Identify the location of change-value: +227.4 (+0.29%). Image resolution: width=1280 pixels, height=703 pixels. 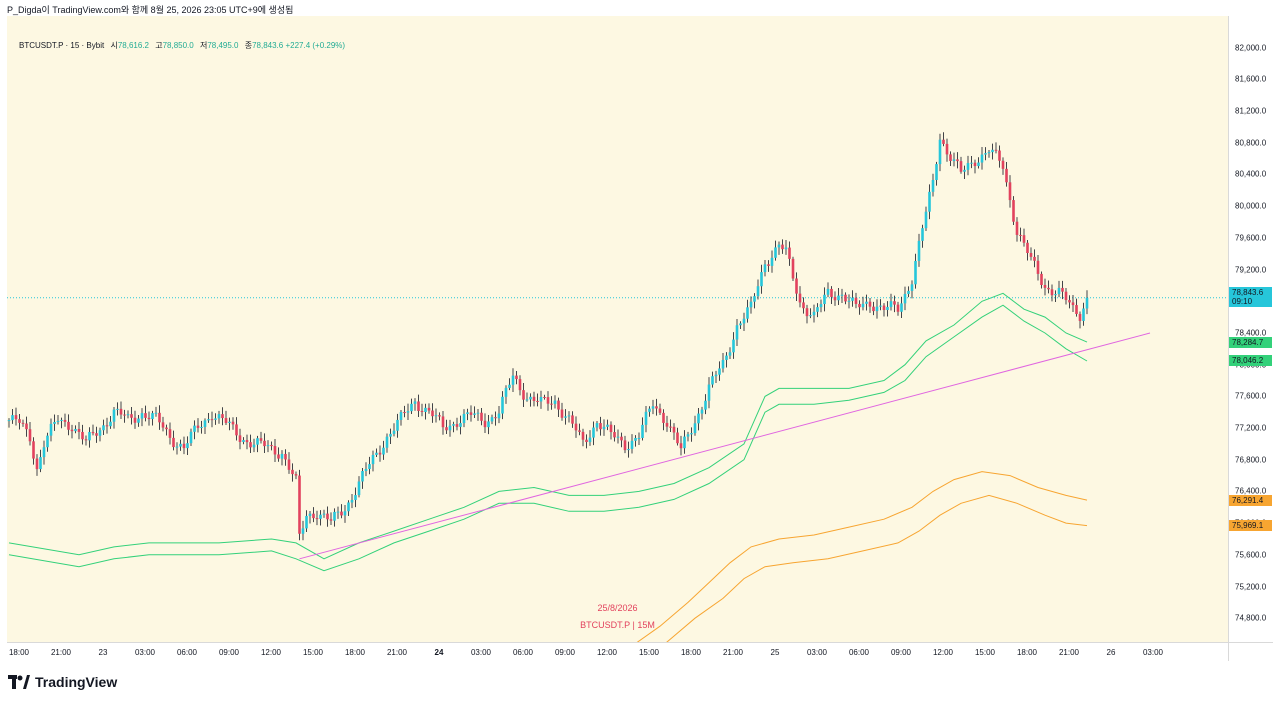
(315, 45).